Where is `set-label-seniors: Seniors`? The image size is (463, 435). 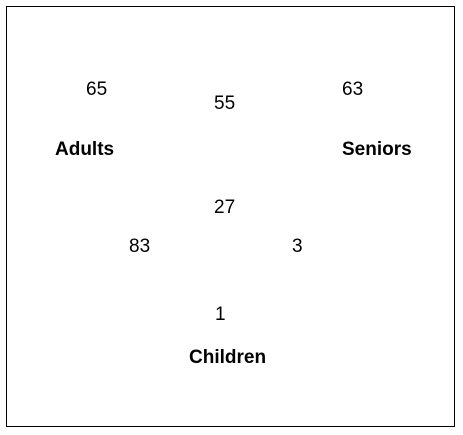 set-label-seniors: Seniors is located at coordinates (377, 149).